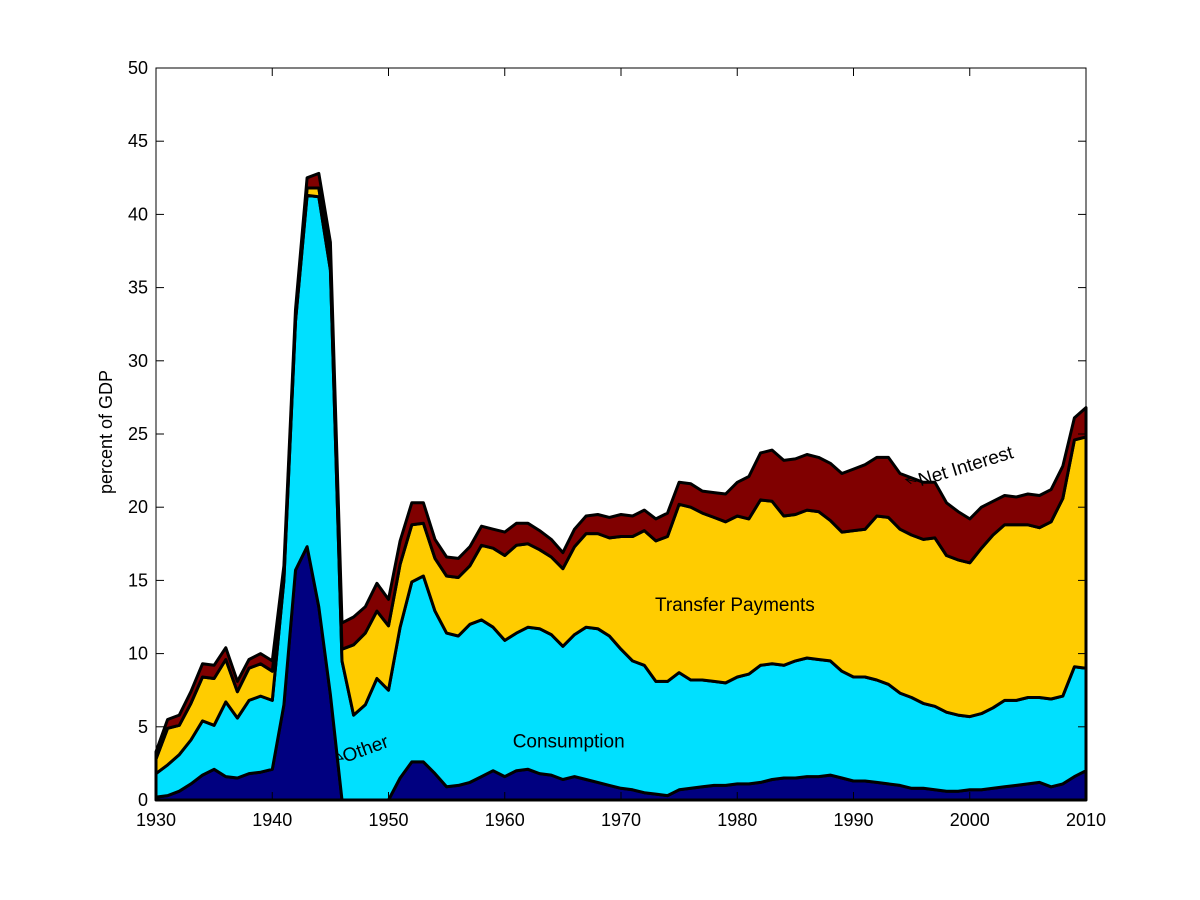 The width and height of the screenshot is (1200, 900). What do you see at coordinates (106, 432) in the screenshot?
I see `y-axis-label: percent of GDP` at bounding box center [106, 432].